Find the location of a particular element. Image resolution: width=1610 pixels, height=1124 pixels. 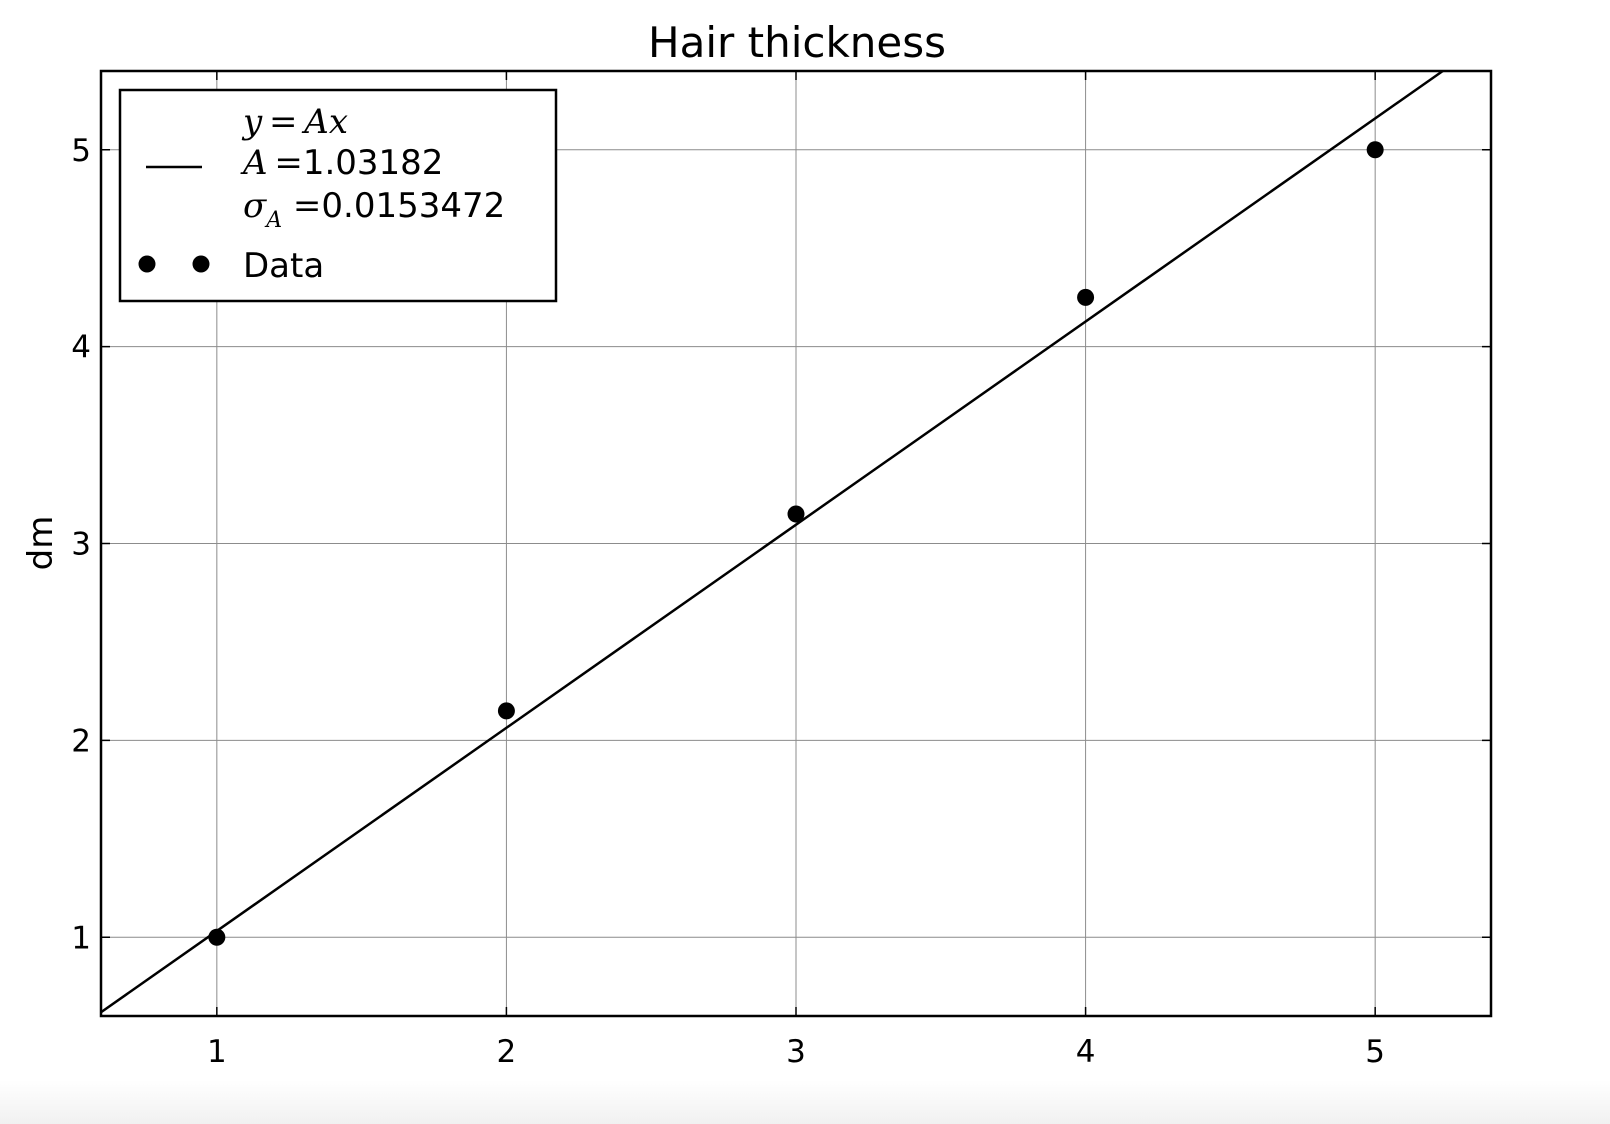

y-axis-label: dm is located at coordinates (41, 543).